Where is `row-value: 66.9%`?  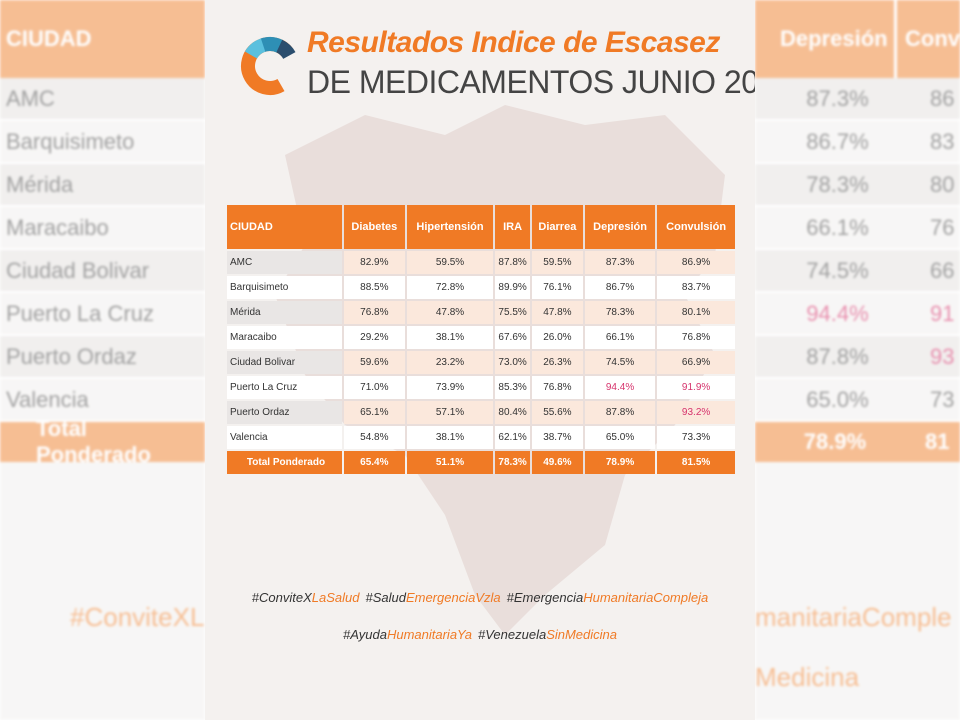 row-value: 66.9% is located at coordinates (696, 362).